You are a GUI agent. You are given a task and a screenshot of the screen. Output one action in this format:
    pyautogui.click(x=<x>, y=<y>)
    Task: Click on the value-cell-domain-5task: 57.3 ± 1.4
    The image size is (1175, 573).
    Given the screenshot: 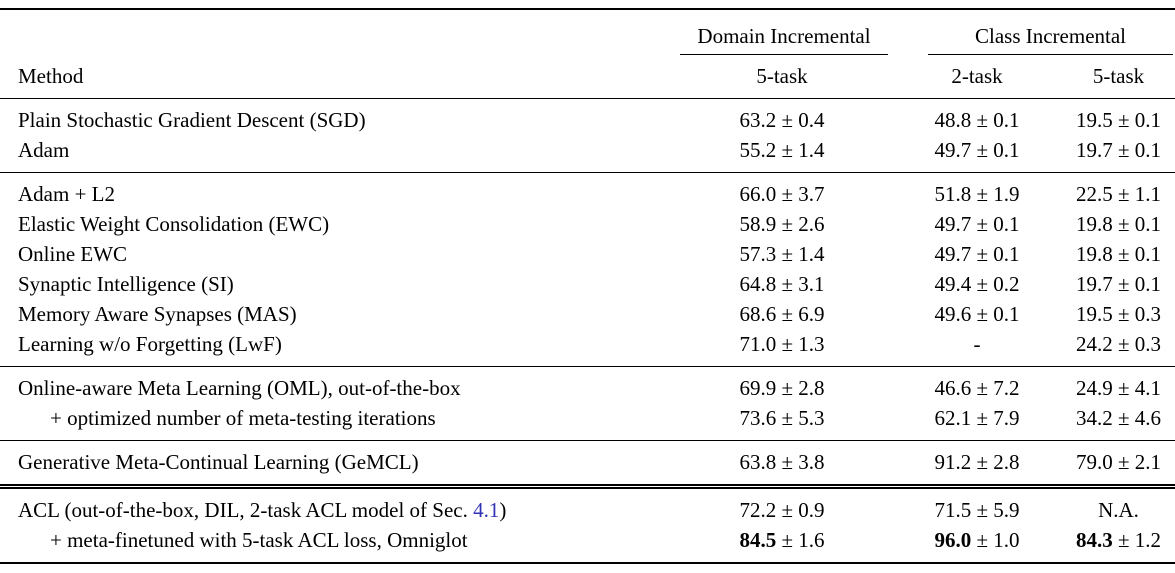 What is the action you would take?
    pyautogui.click(x=782, y=253)
    